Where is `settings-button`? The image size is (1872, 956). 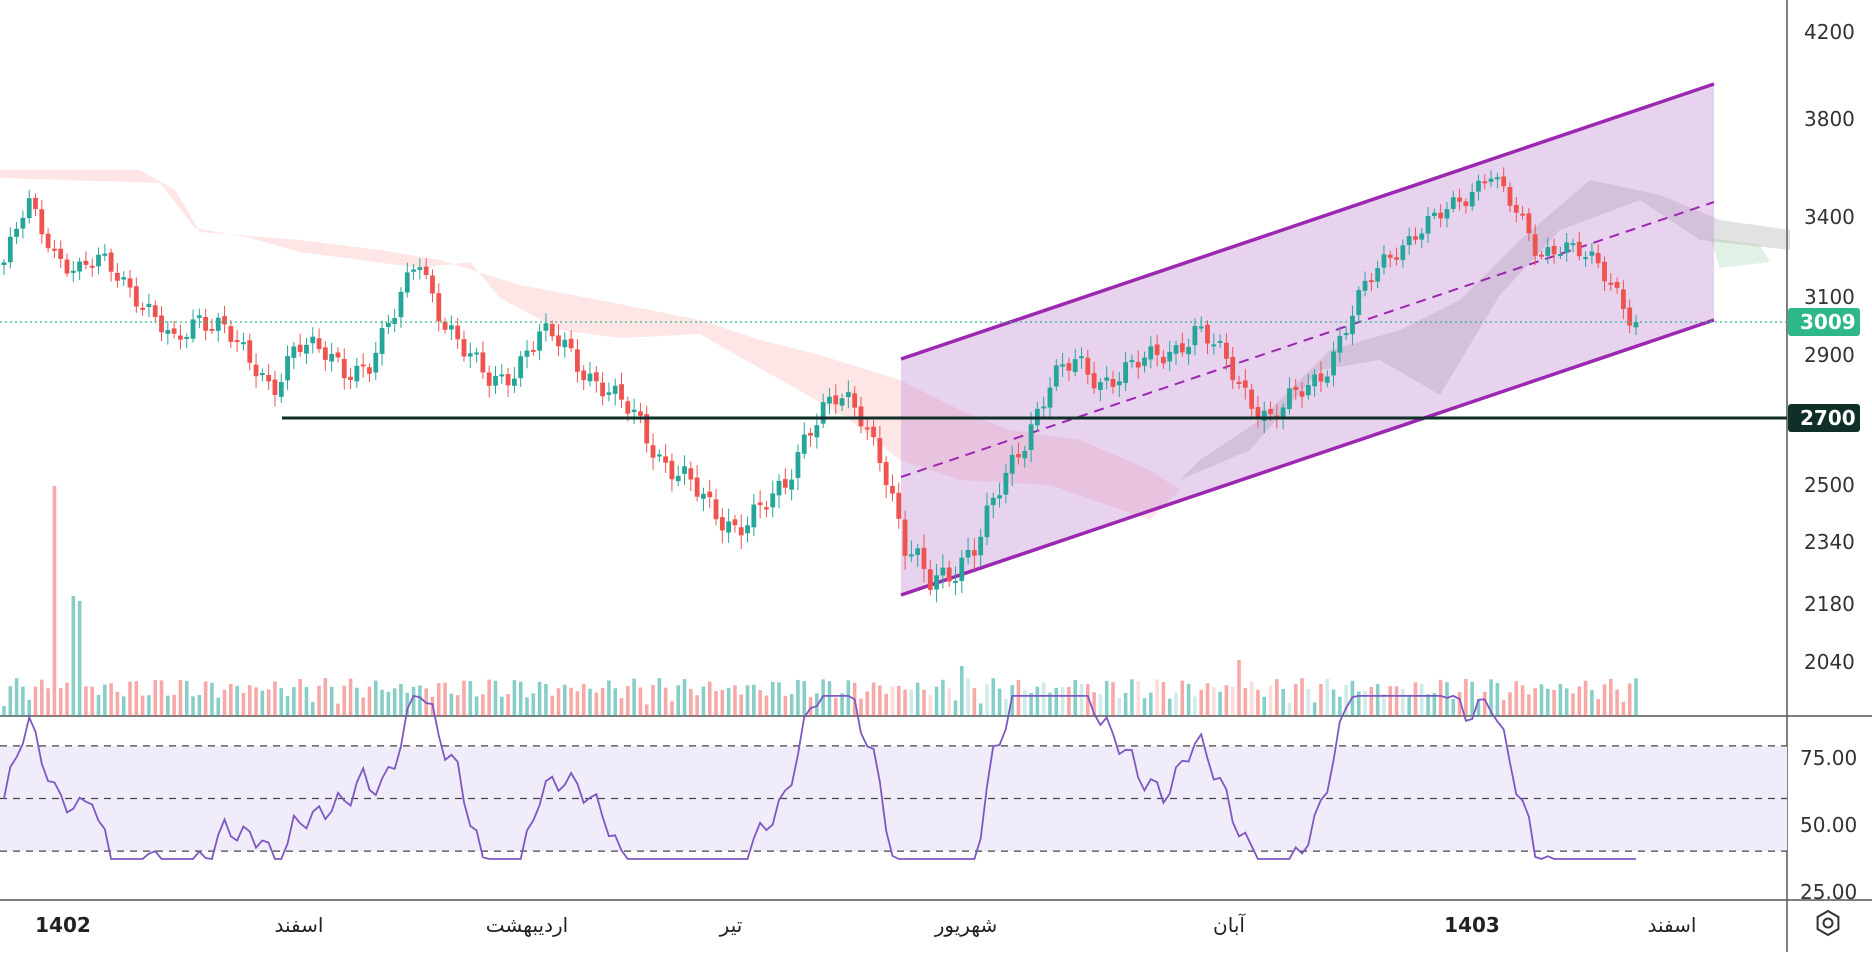
settings-button is located at coordinates (1828, 923).